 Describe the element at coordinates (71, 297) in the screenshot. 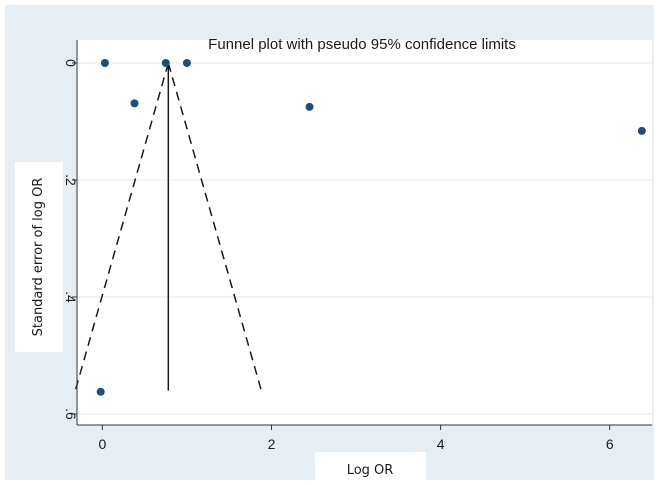

I see `y-tick-label-2: .4` at that location.